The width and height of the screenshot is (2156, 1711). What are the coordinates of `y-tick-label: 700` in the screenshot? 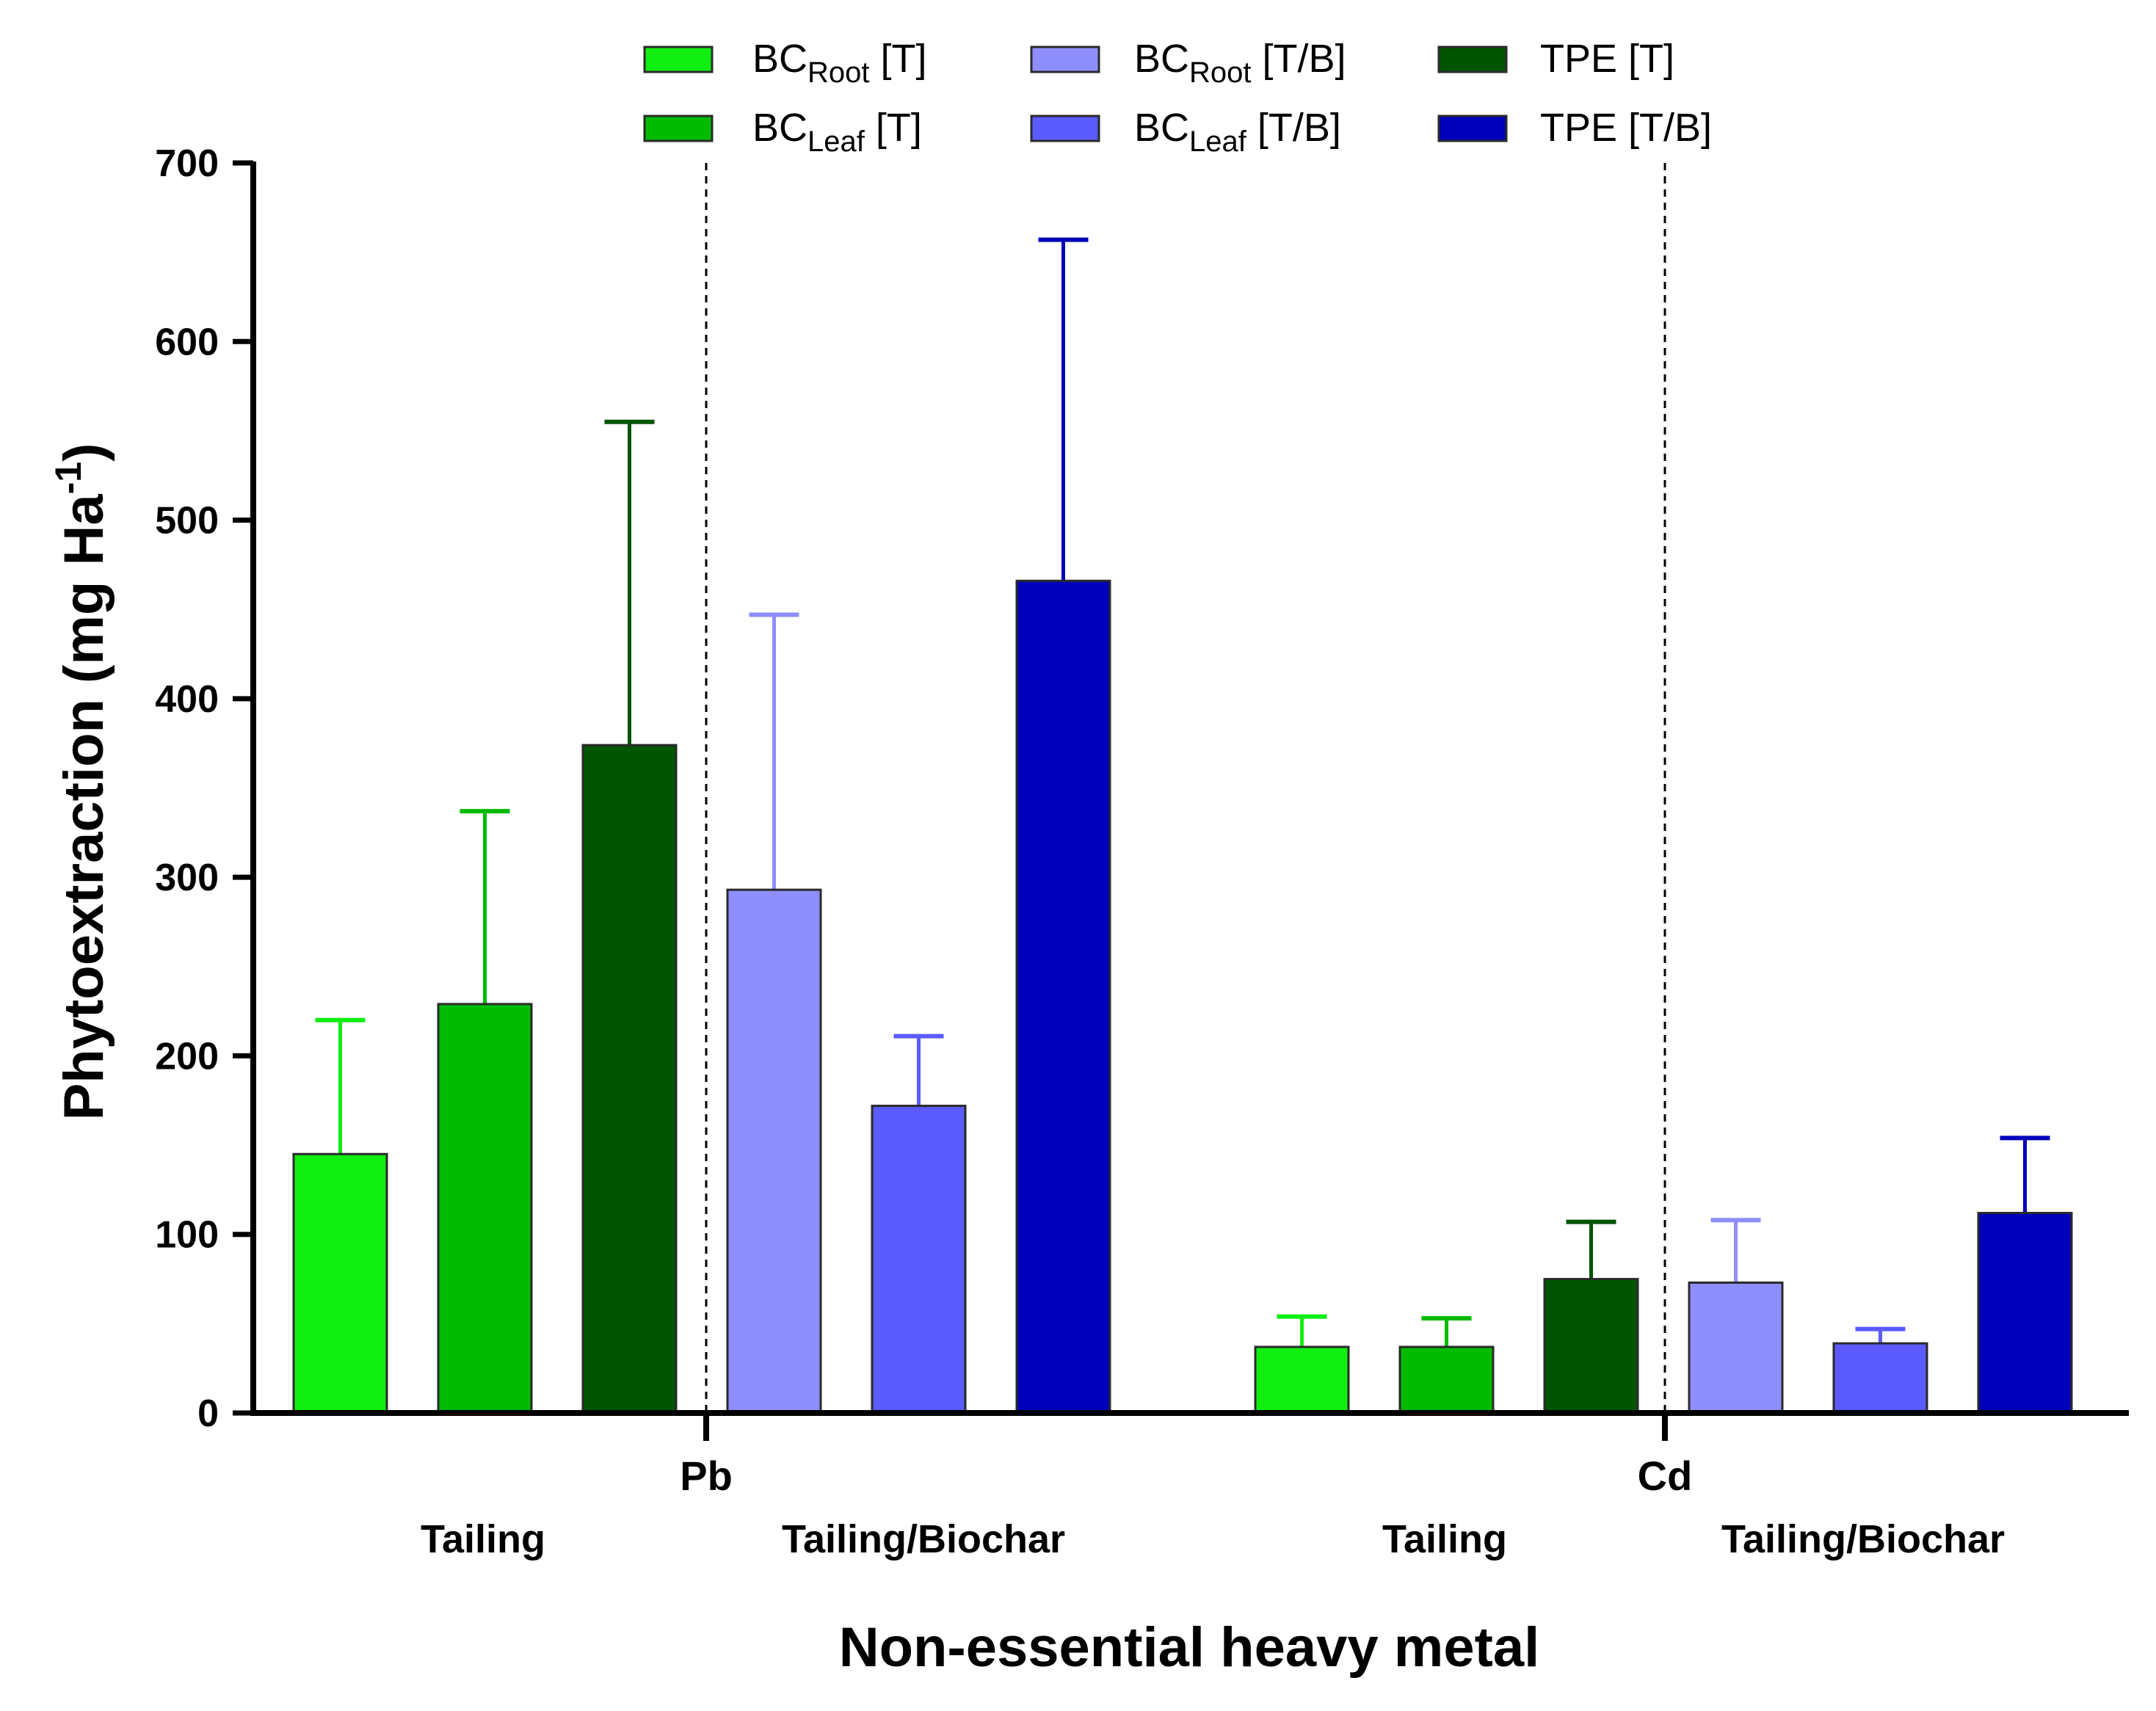 It's located at (187, 163).